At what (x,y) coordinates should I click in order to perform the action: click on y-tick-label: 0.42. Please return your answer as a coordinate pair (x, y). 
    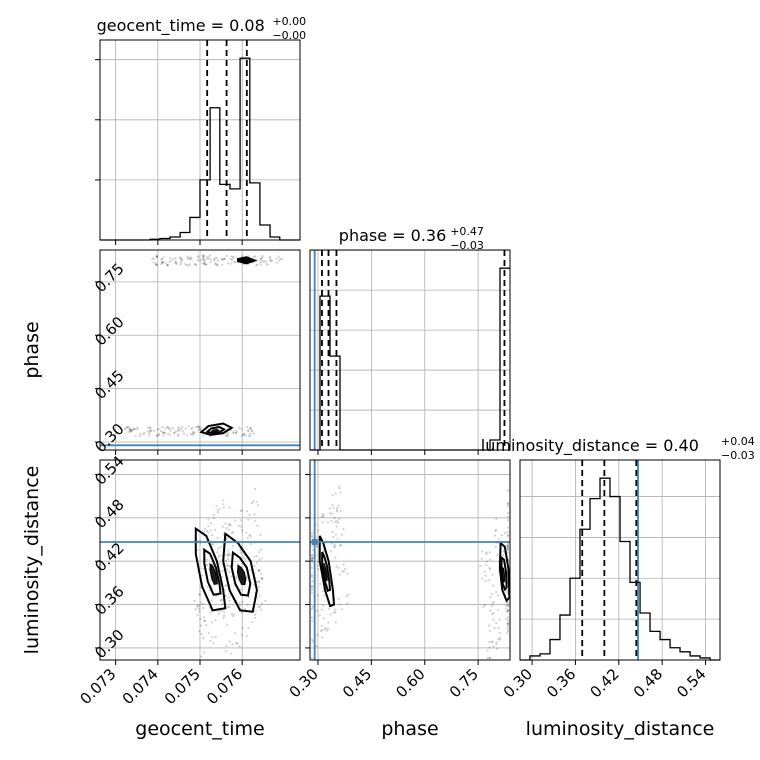
    Looking at the image, I should click on (109, 557).